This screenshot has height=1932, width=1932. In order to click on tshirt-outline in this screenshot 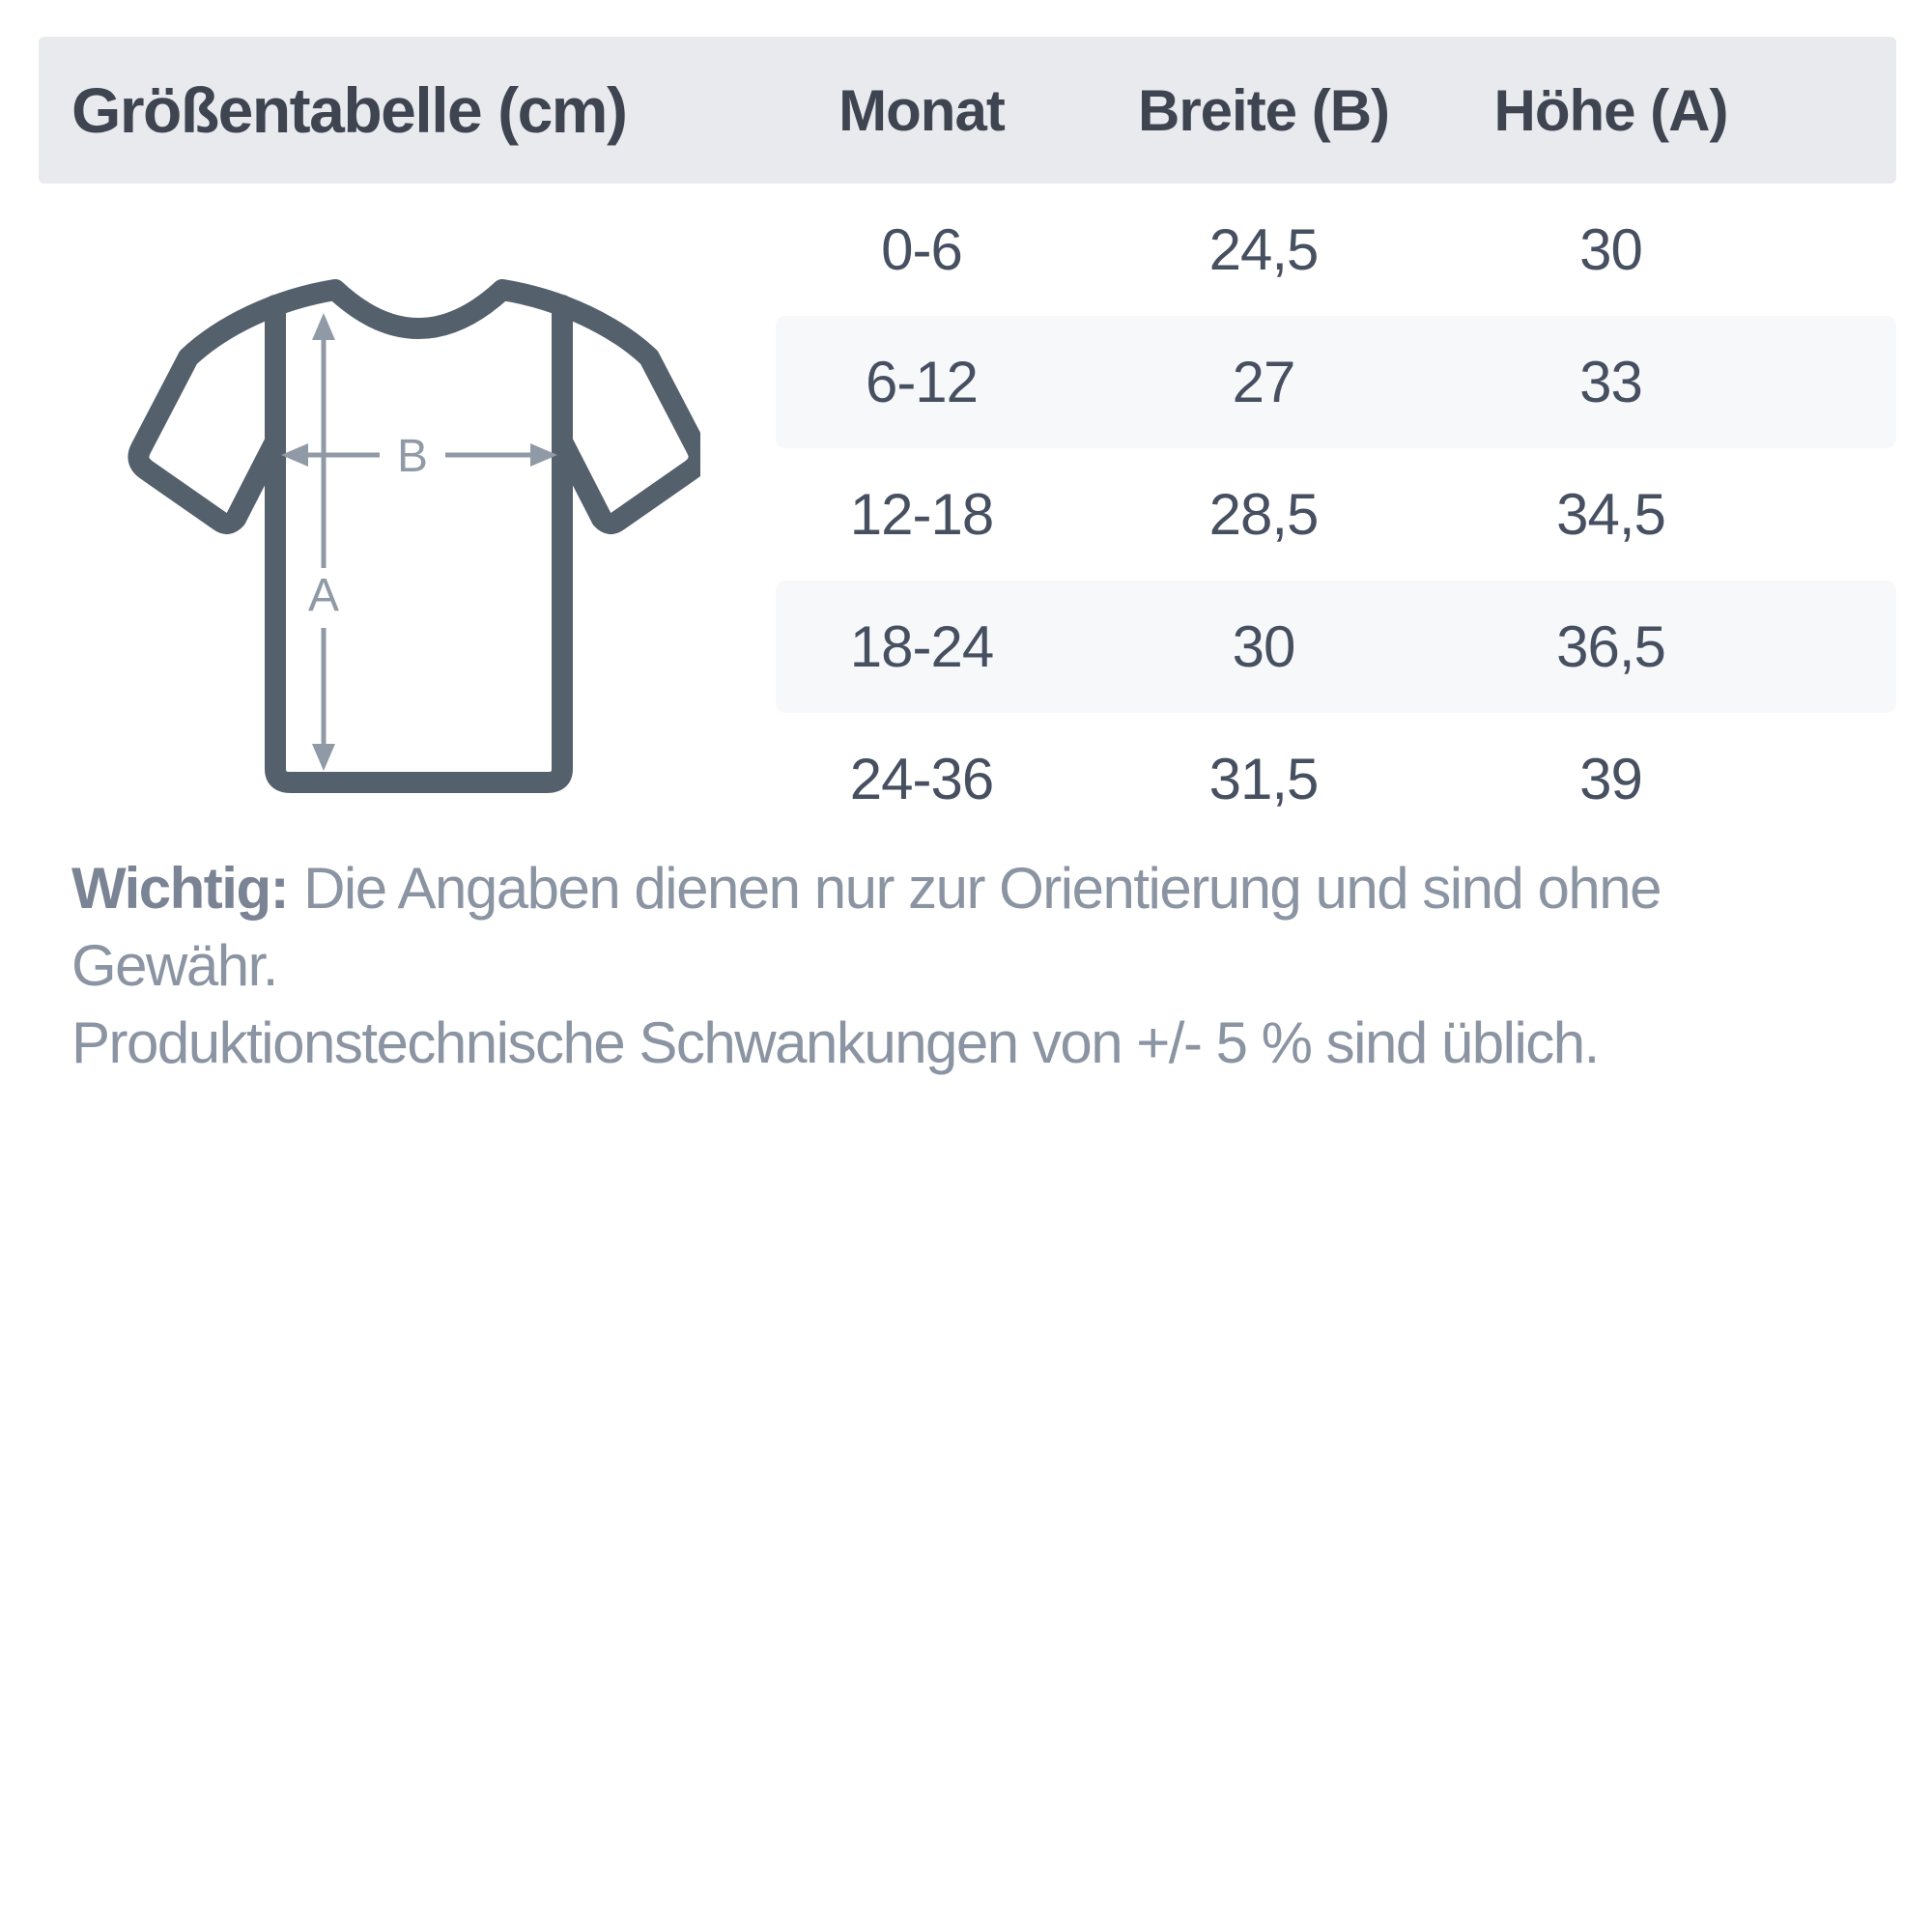, I will do `click(419, 536)`.